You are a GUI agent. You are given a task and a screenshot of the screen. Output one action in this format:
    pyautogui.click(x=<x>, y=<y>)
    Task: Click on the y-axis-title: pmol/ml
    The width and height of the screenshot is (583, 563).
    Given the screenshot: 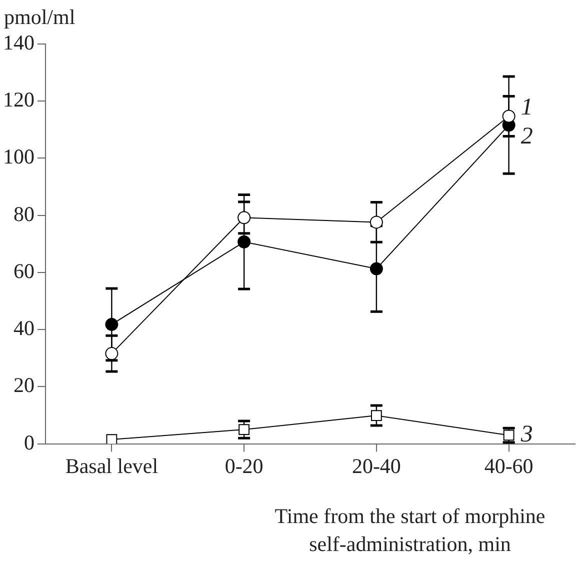 What is the action you would take?
    pyautogui.click(x=40, y=17)
    